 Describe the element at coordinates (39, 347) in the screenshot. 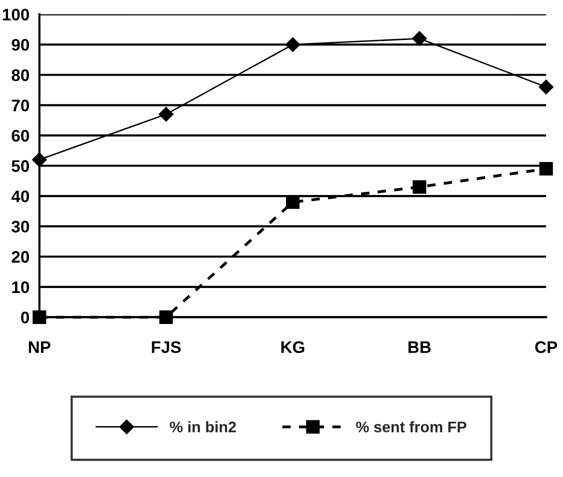

I see `x-tick-label: NP` at that location.